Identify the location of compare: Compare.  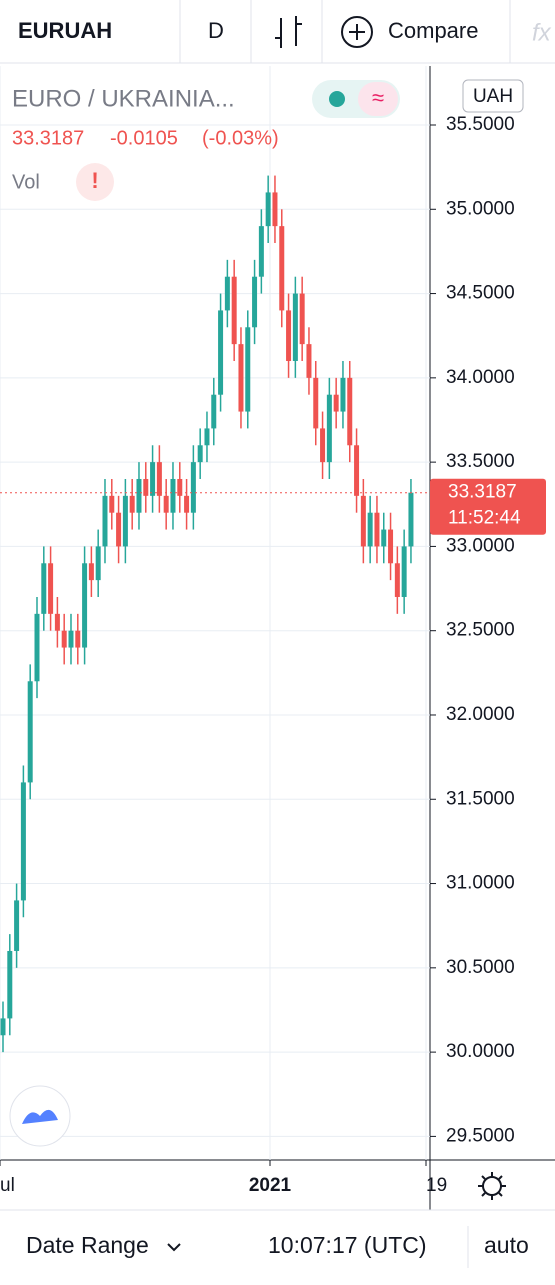
(433, 30).